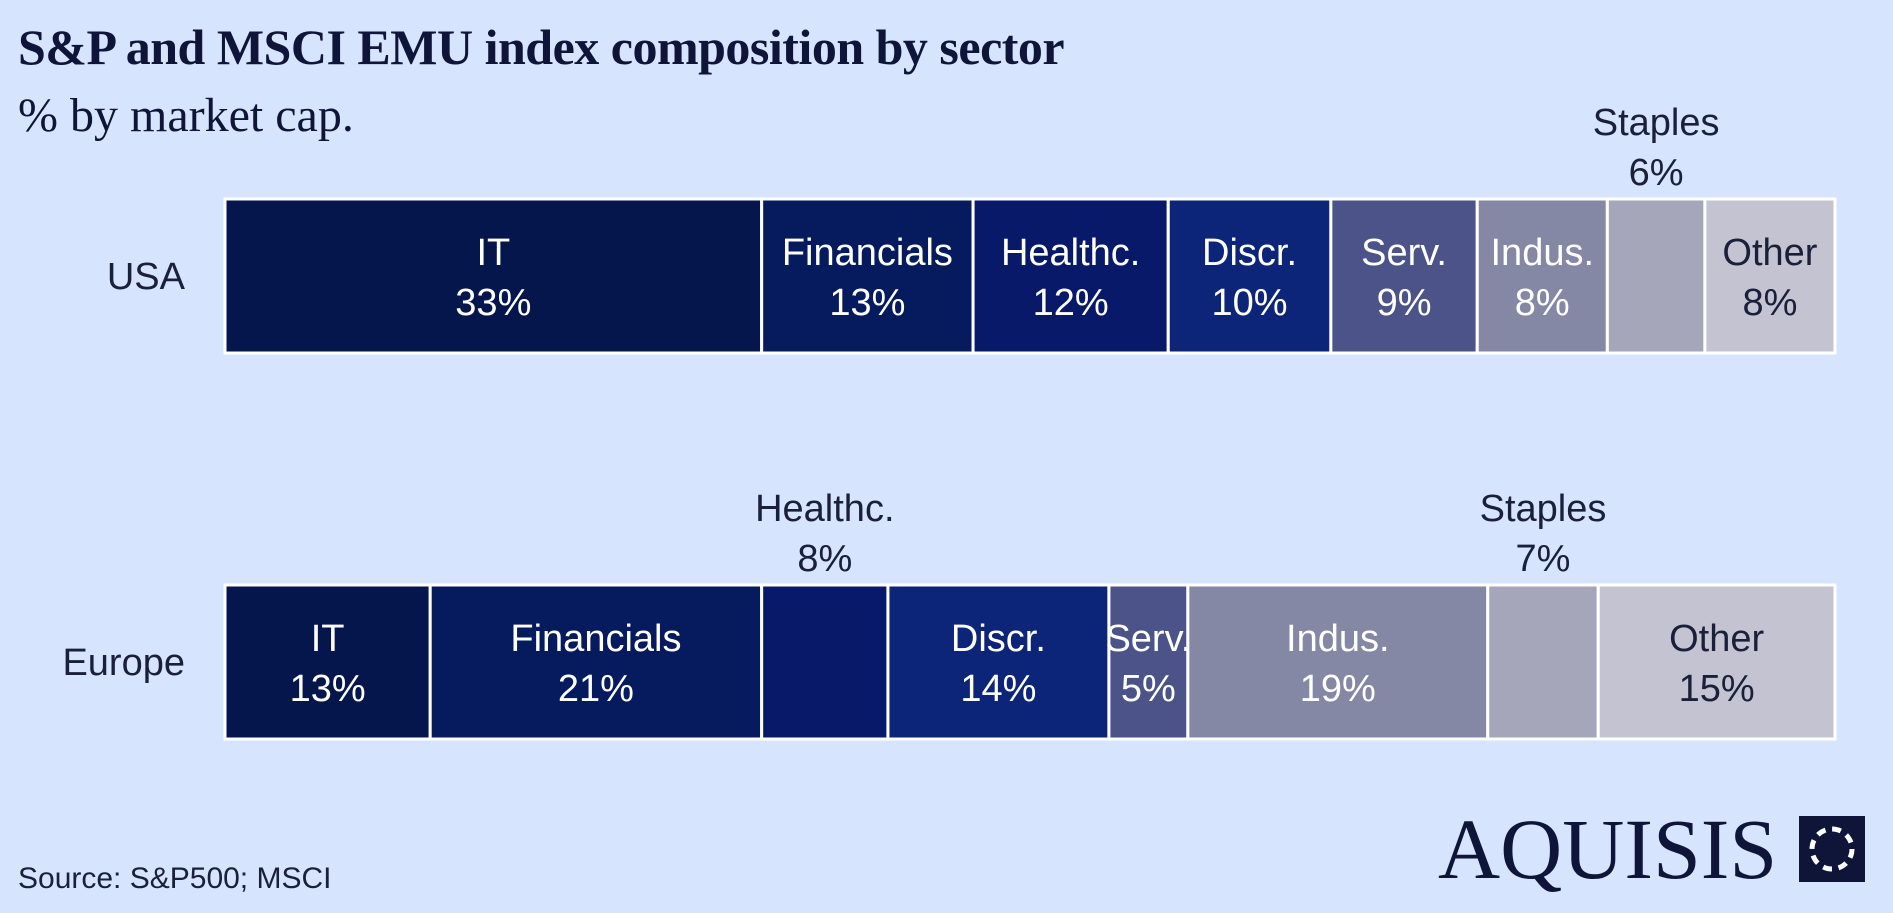 This screenshot has height=913, width=1893. I want to click on segment-value-europe-discr: 14%, so click(998, 689).